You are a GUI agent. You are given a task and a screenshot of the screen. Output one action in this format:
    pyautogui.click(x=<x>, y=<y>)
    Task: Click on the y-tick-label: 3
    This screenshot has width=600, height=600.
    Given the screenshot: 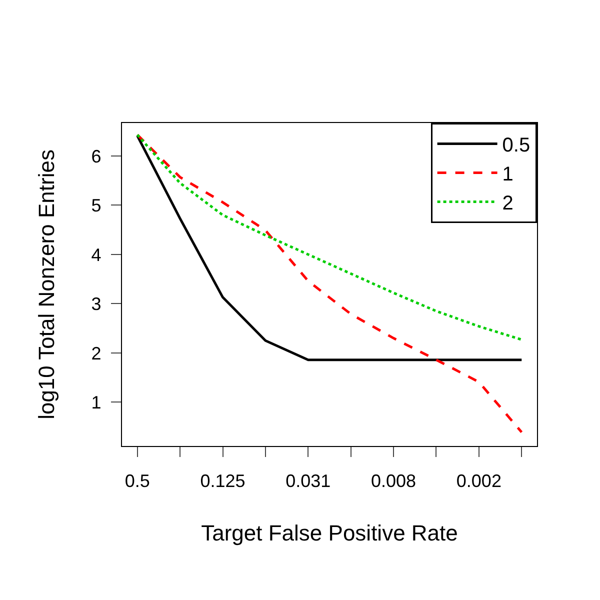 What is the action you would take?
    pyautogui.click(x=96, y=304)
    